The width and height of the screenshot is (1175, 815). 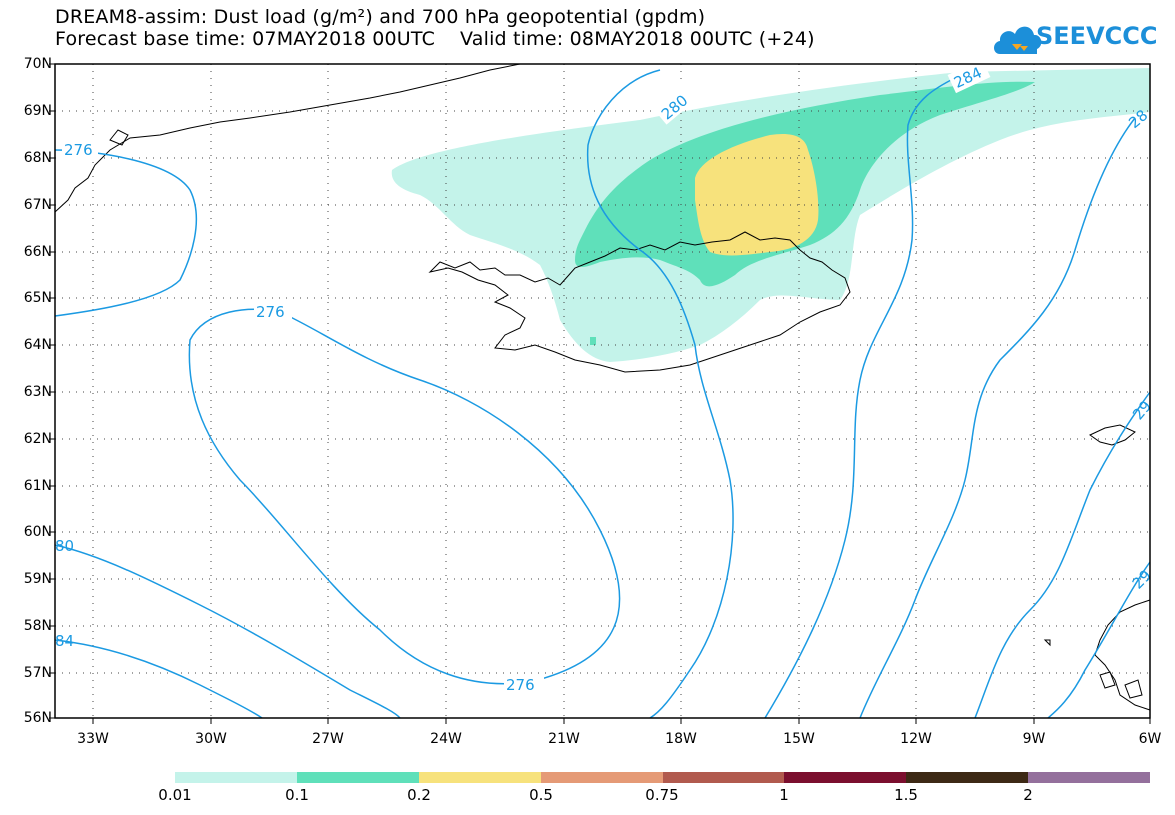 I want to click on lat-label: 70N, so click(x=37, y=64).